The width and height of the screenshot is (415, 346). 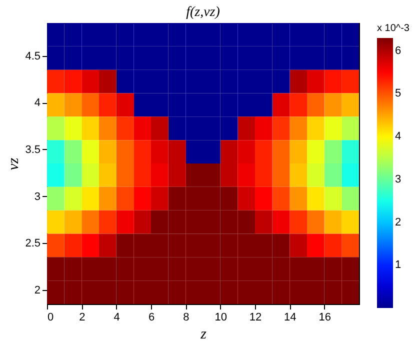 What do you see at coordinates (32, 244) in the screenshot?
I see `y-tick-label: 2.5` at bounding box center [32, 244].